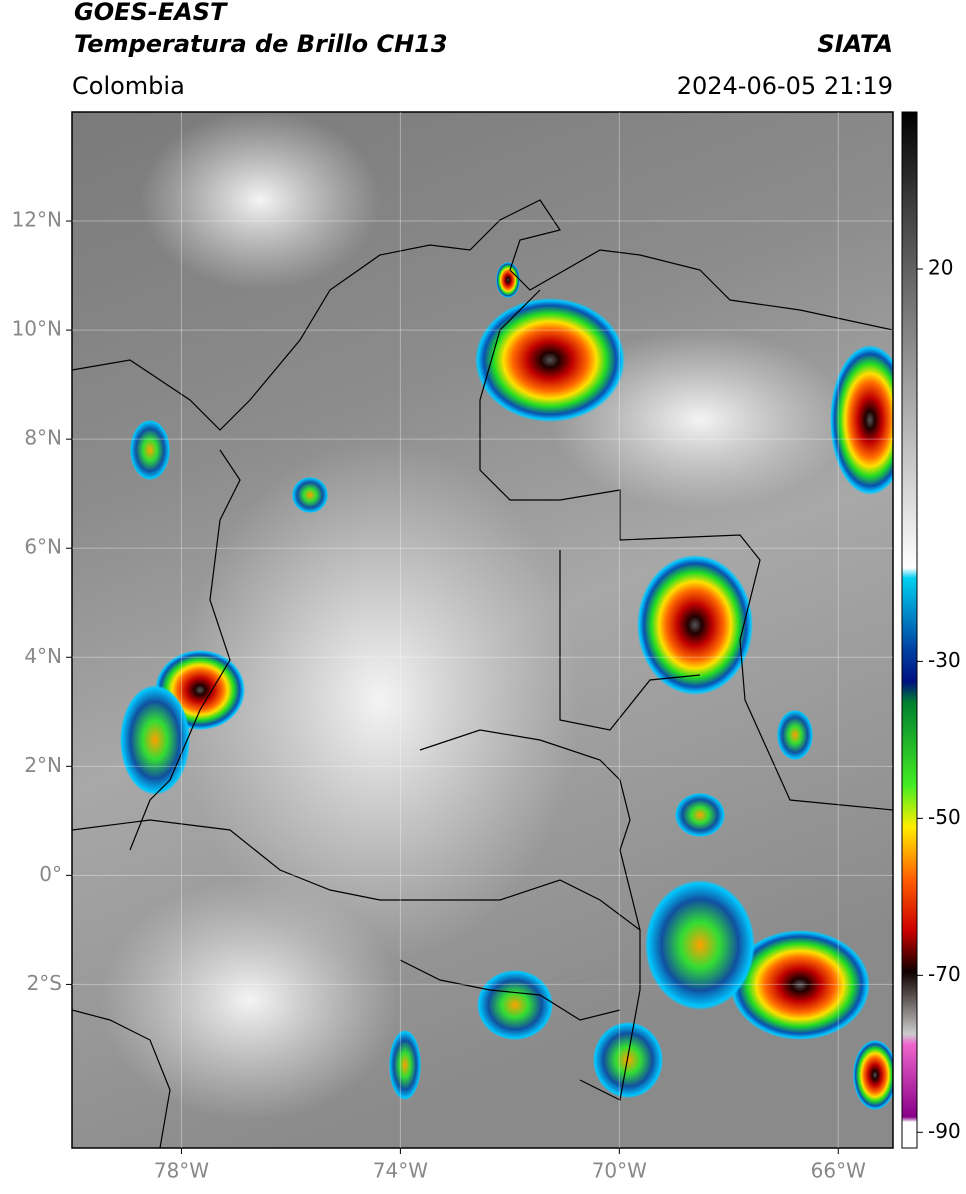 Image resolution: width=966 pixels, height=1194 pixels. Describe the element at coordinates (909, 630) in the screenshot. I see `colorbar` at that location.